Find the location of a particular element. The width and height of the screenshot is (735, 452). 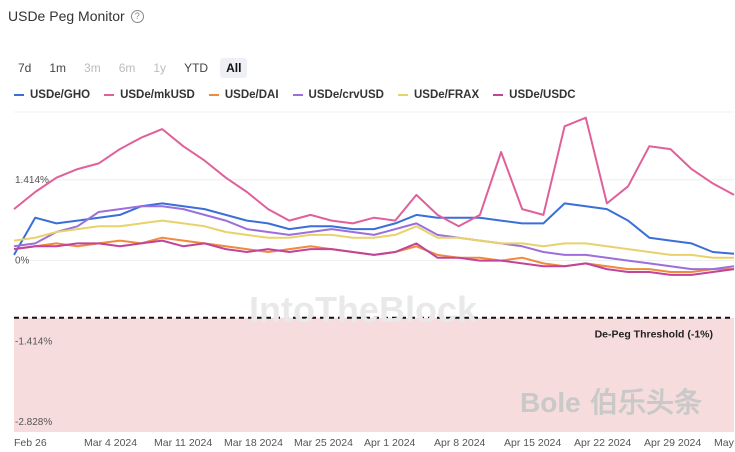

series-line-usde-frax is located at coordinates (373, 239).